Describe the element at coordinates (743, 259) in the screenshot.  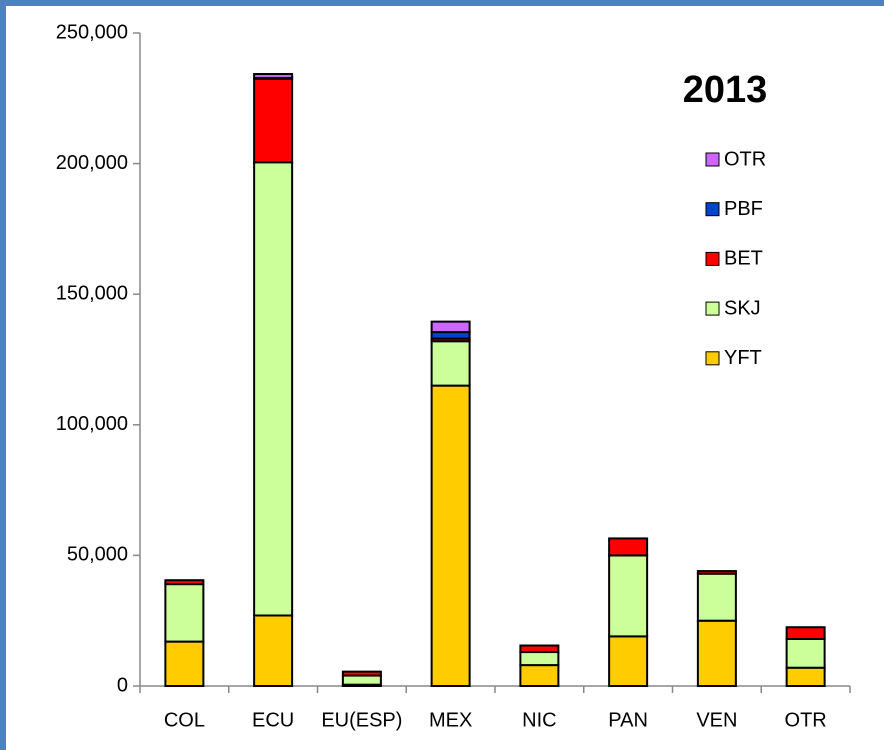
I see `legend-label: BET` at that location.